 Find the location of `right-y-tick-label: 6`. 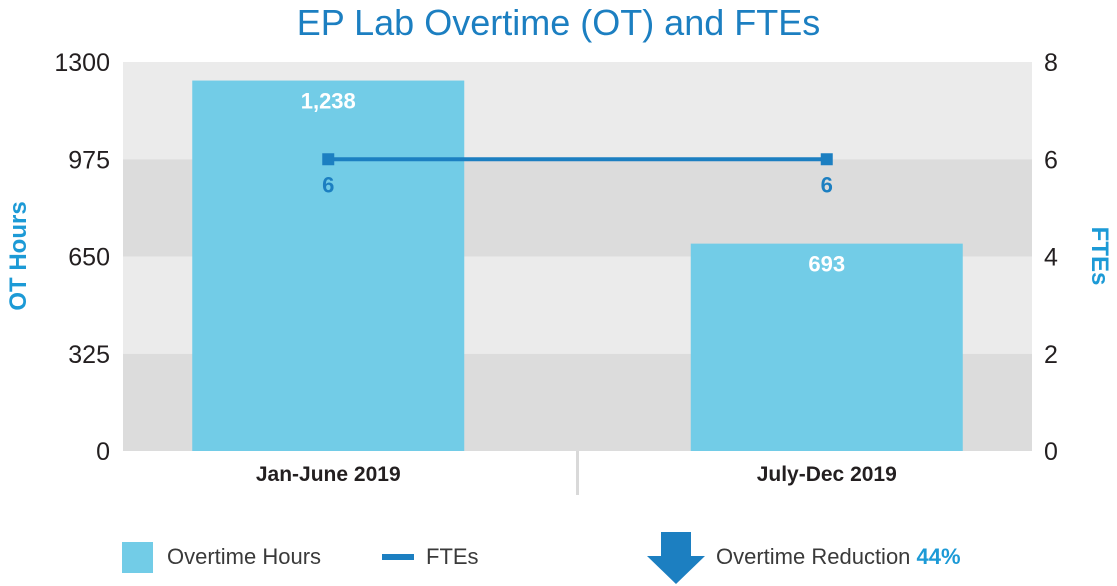

right-y-tick-label: 6 is located at coordinates (1051, 160).